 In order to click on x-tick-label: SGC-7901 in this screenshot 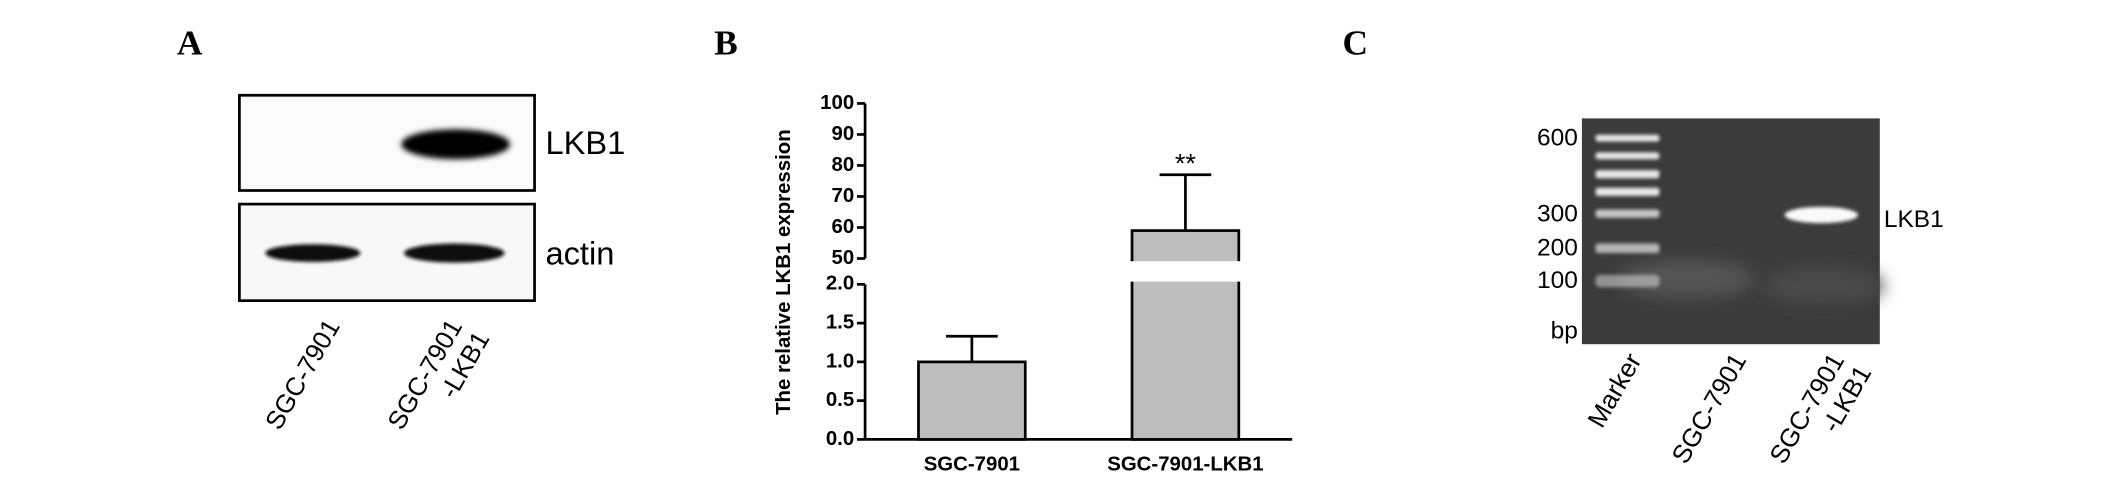, I will do `click(972, 465)`.